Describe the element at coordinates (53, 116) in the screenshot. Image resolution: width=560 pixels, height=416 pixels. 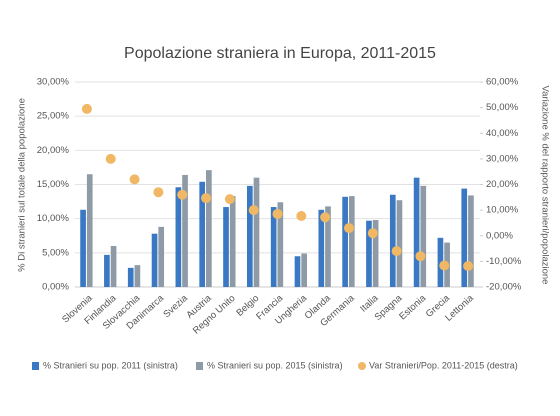
I see `y-tick-label: 25,00%` at that location.